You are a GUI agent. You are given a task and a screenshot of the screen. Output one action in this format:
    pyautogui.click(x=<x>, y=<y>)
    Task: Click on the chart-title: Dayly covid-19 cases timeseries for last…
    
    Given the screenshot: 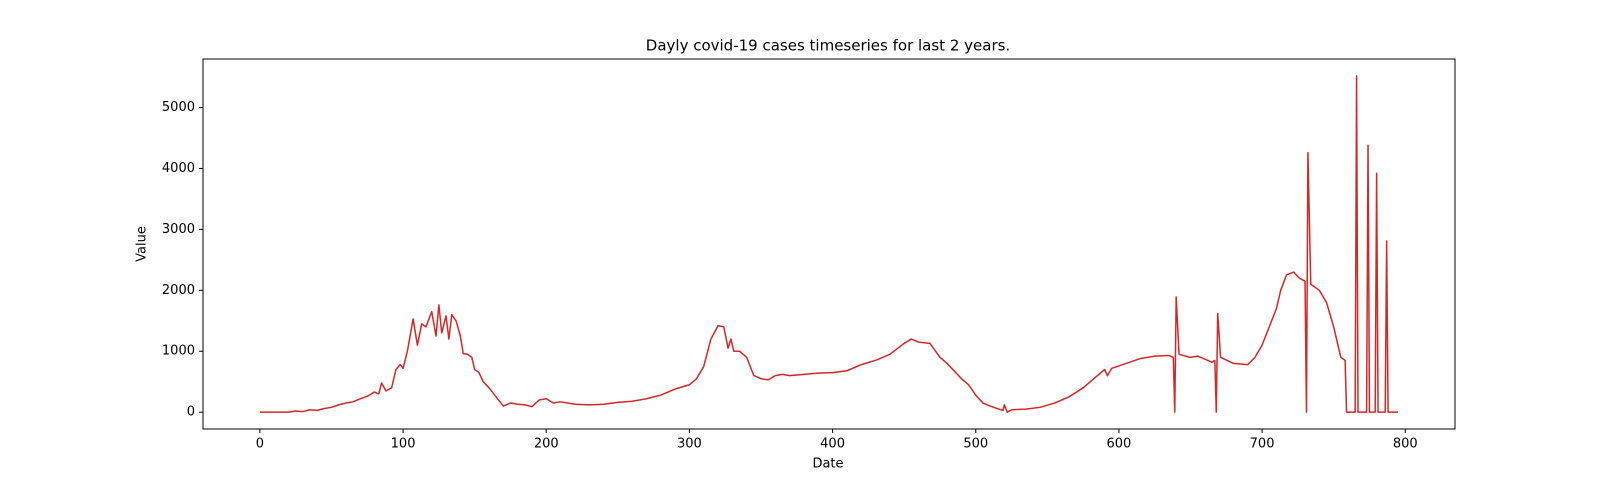 What is the action you would take?
    pyautogui.click(x=828, y=46)
    